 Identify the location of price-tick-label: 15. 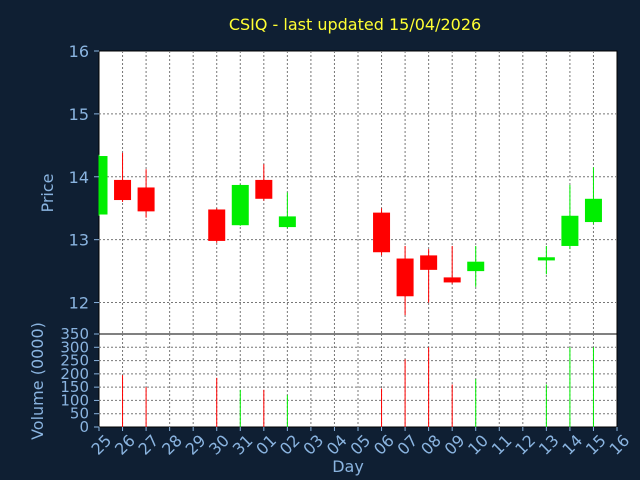
(79, 114).